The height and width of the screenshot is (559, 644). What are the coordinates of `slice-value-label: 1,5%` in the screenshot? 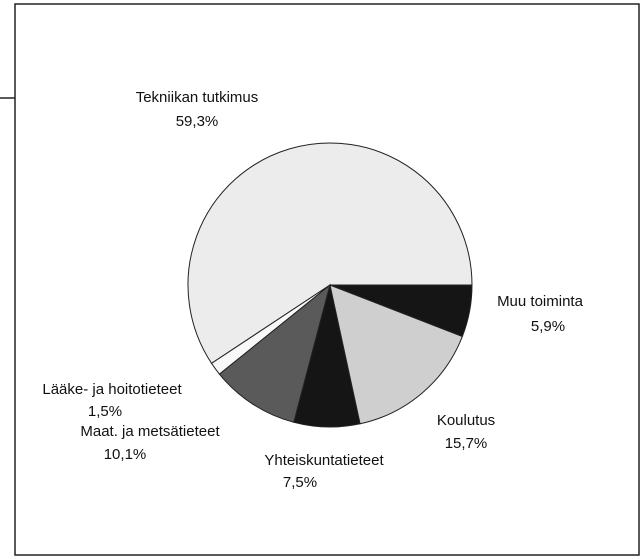 It's located at (105, 411).